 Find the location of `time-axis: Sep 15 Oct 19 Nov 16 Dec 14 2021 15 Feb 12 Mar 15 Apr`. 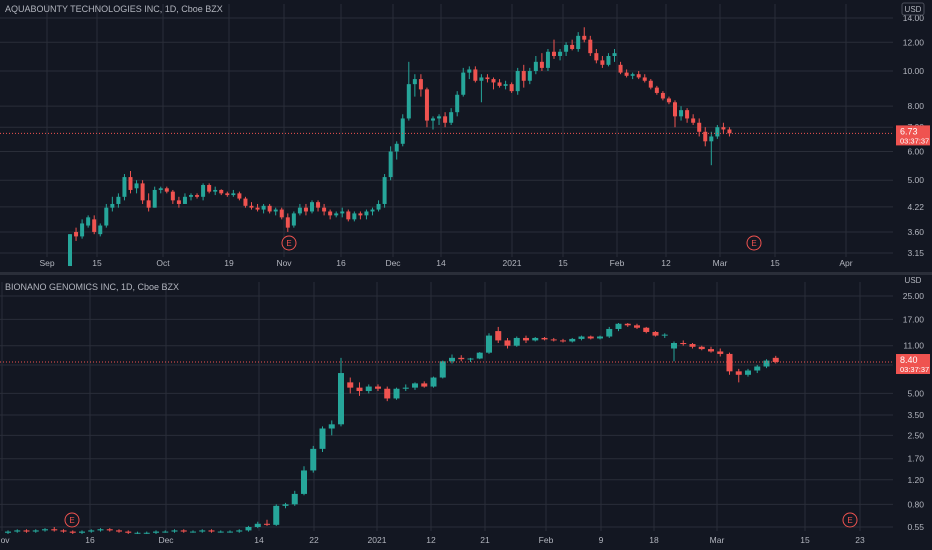

time-axis: Sep 15 Oct 19 Nov 16 Dec 14 2021 15 Feb 12 Mar 15 Apr is located at coordinates (445, 263).